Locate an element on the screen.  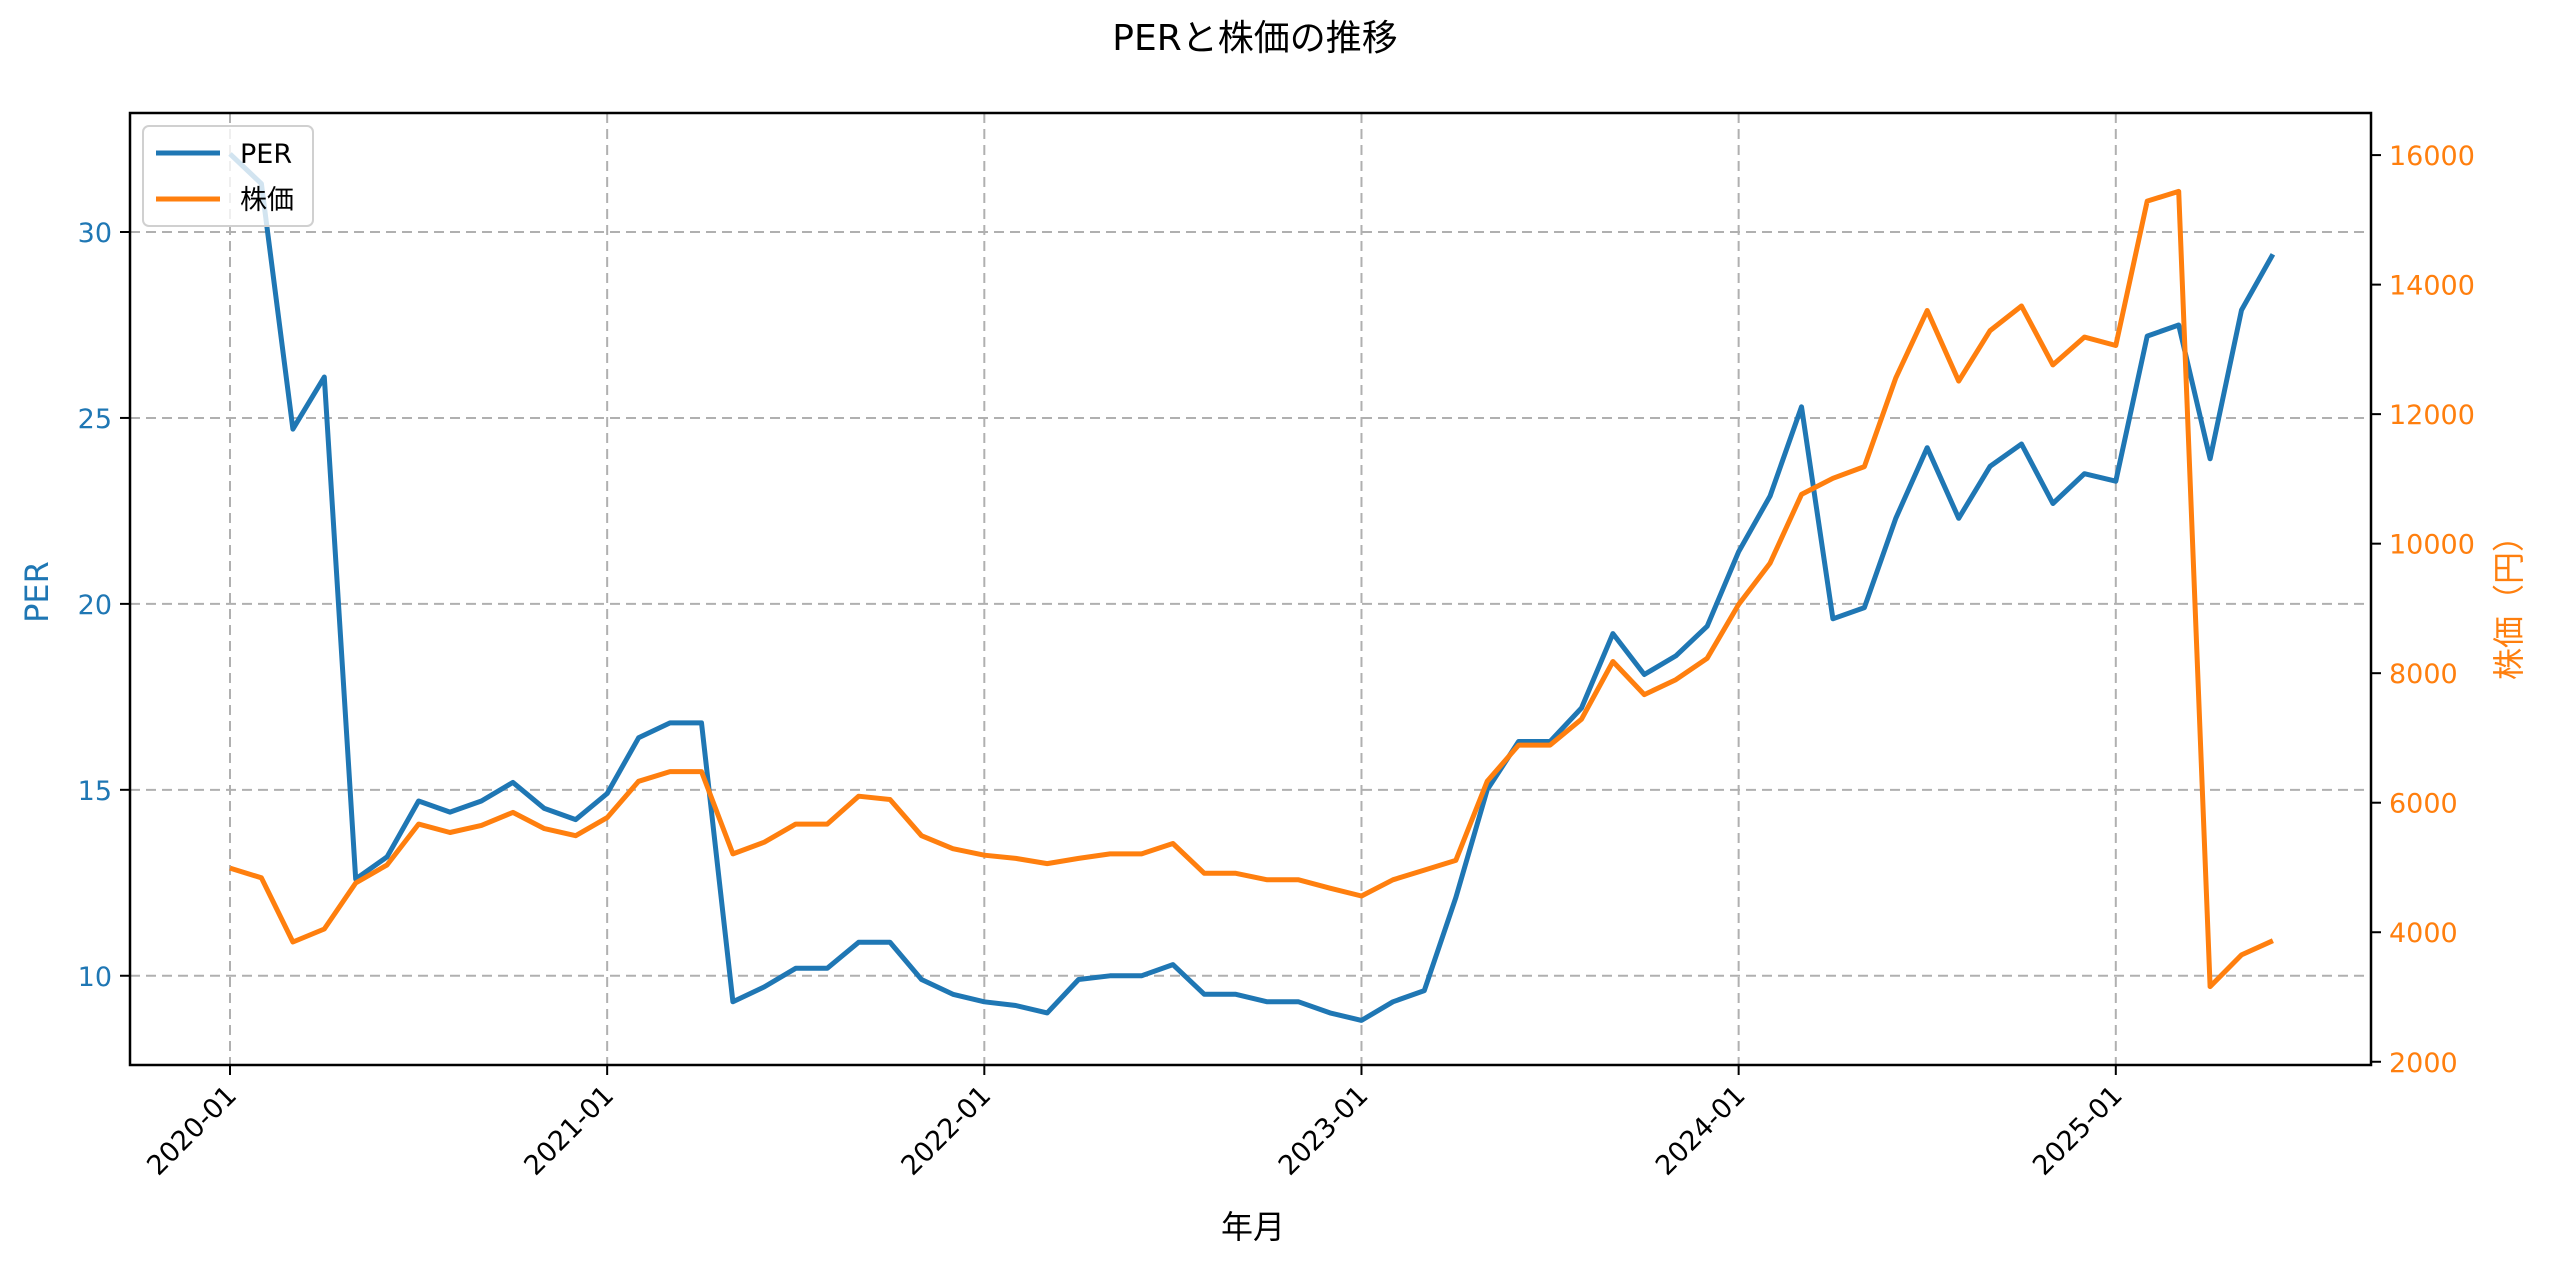
x-tick-label: 2023-01 is located at coordinates (1324, 1131).